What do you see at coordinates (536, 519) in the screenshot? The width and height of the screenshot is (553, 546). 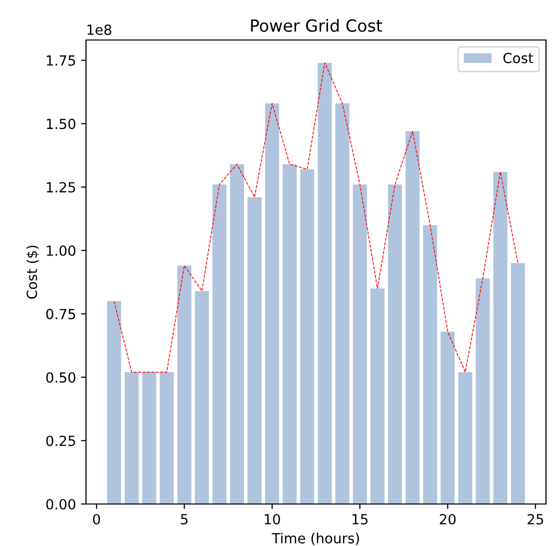 I see `x-tick-label: 25` at bounding box center [536, 519].